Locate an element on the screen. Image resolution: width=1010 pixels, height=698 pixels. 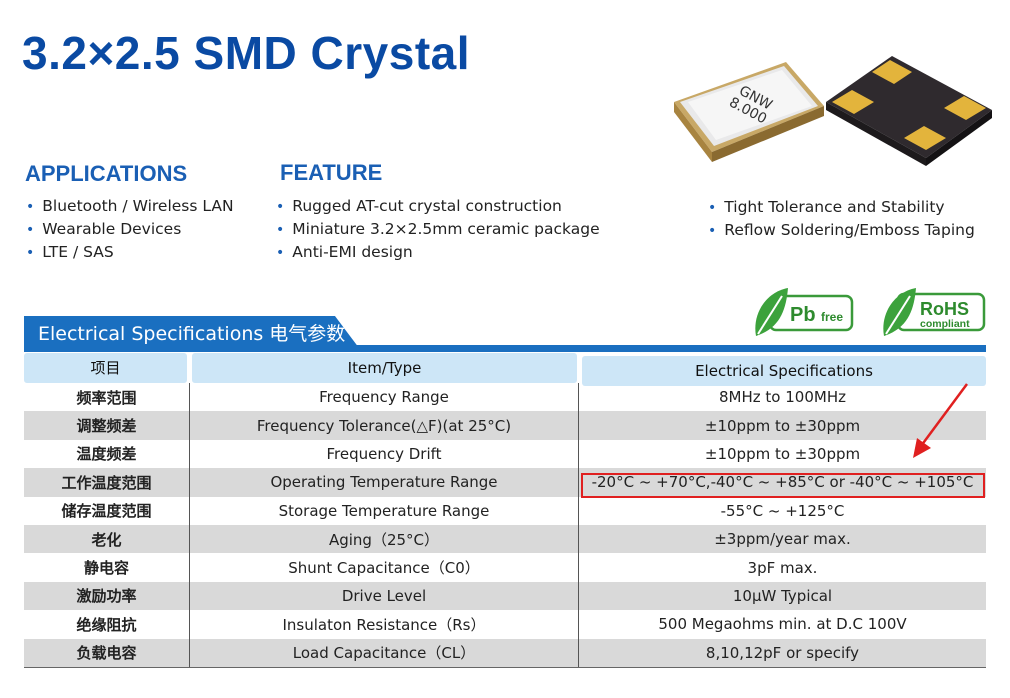
header-electrical-specs: Electrical Specifications is located at coordinates (784, 371).